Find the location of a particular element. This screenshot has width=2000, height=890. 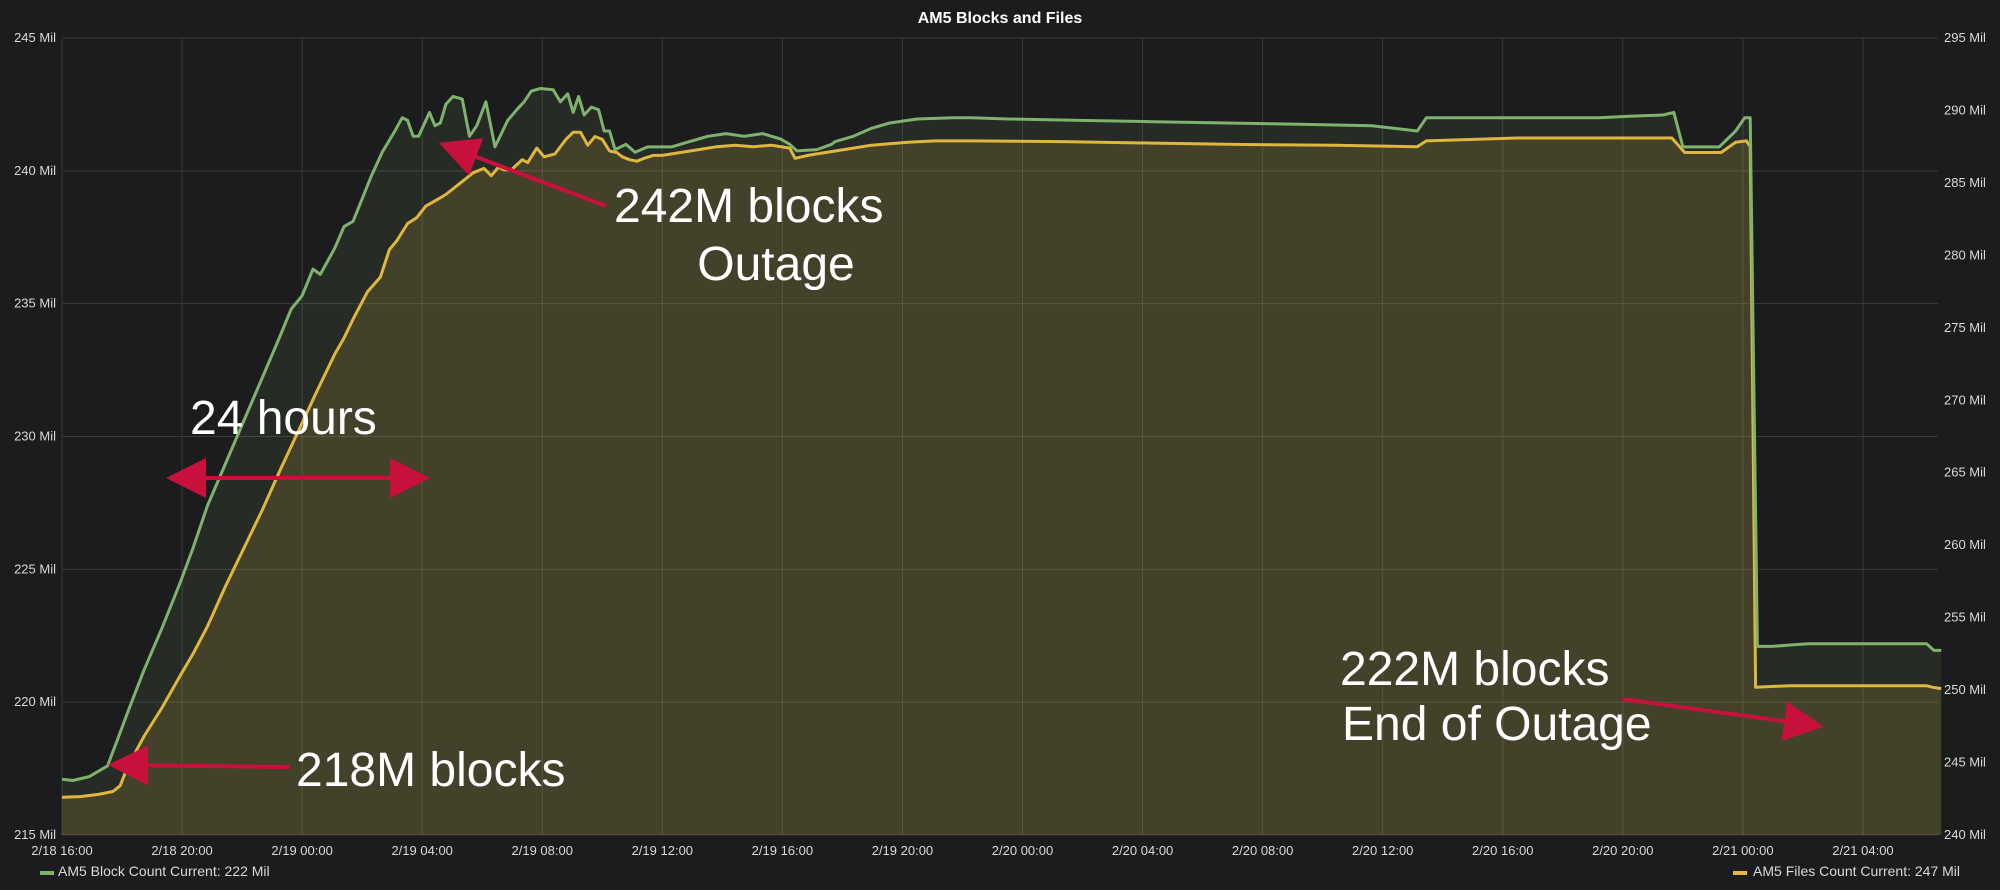

x-tick-label: 2/19 12:00 is located at coordinates (662, 850).